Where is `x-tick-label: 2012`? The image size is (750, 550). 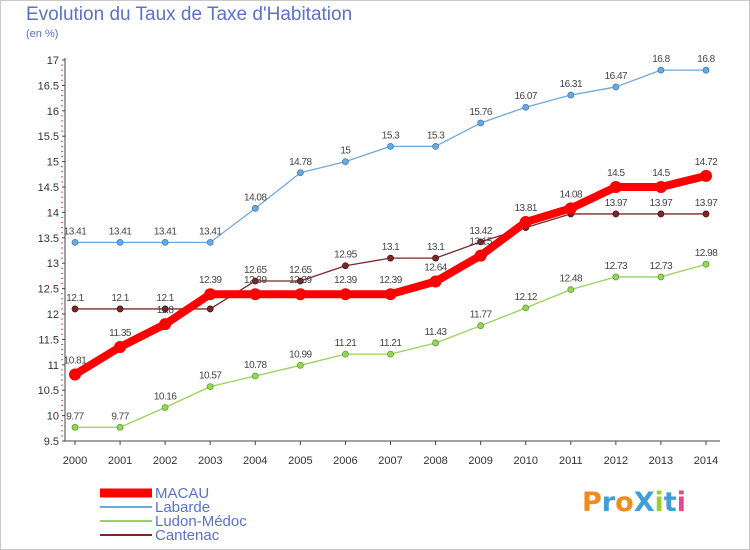 x-tick-label: 2012 is located at coordinates (616, 461).